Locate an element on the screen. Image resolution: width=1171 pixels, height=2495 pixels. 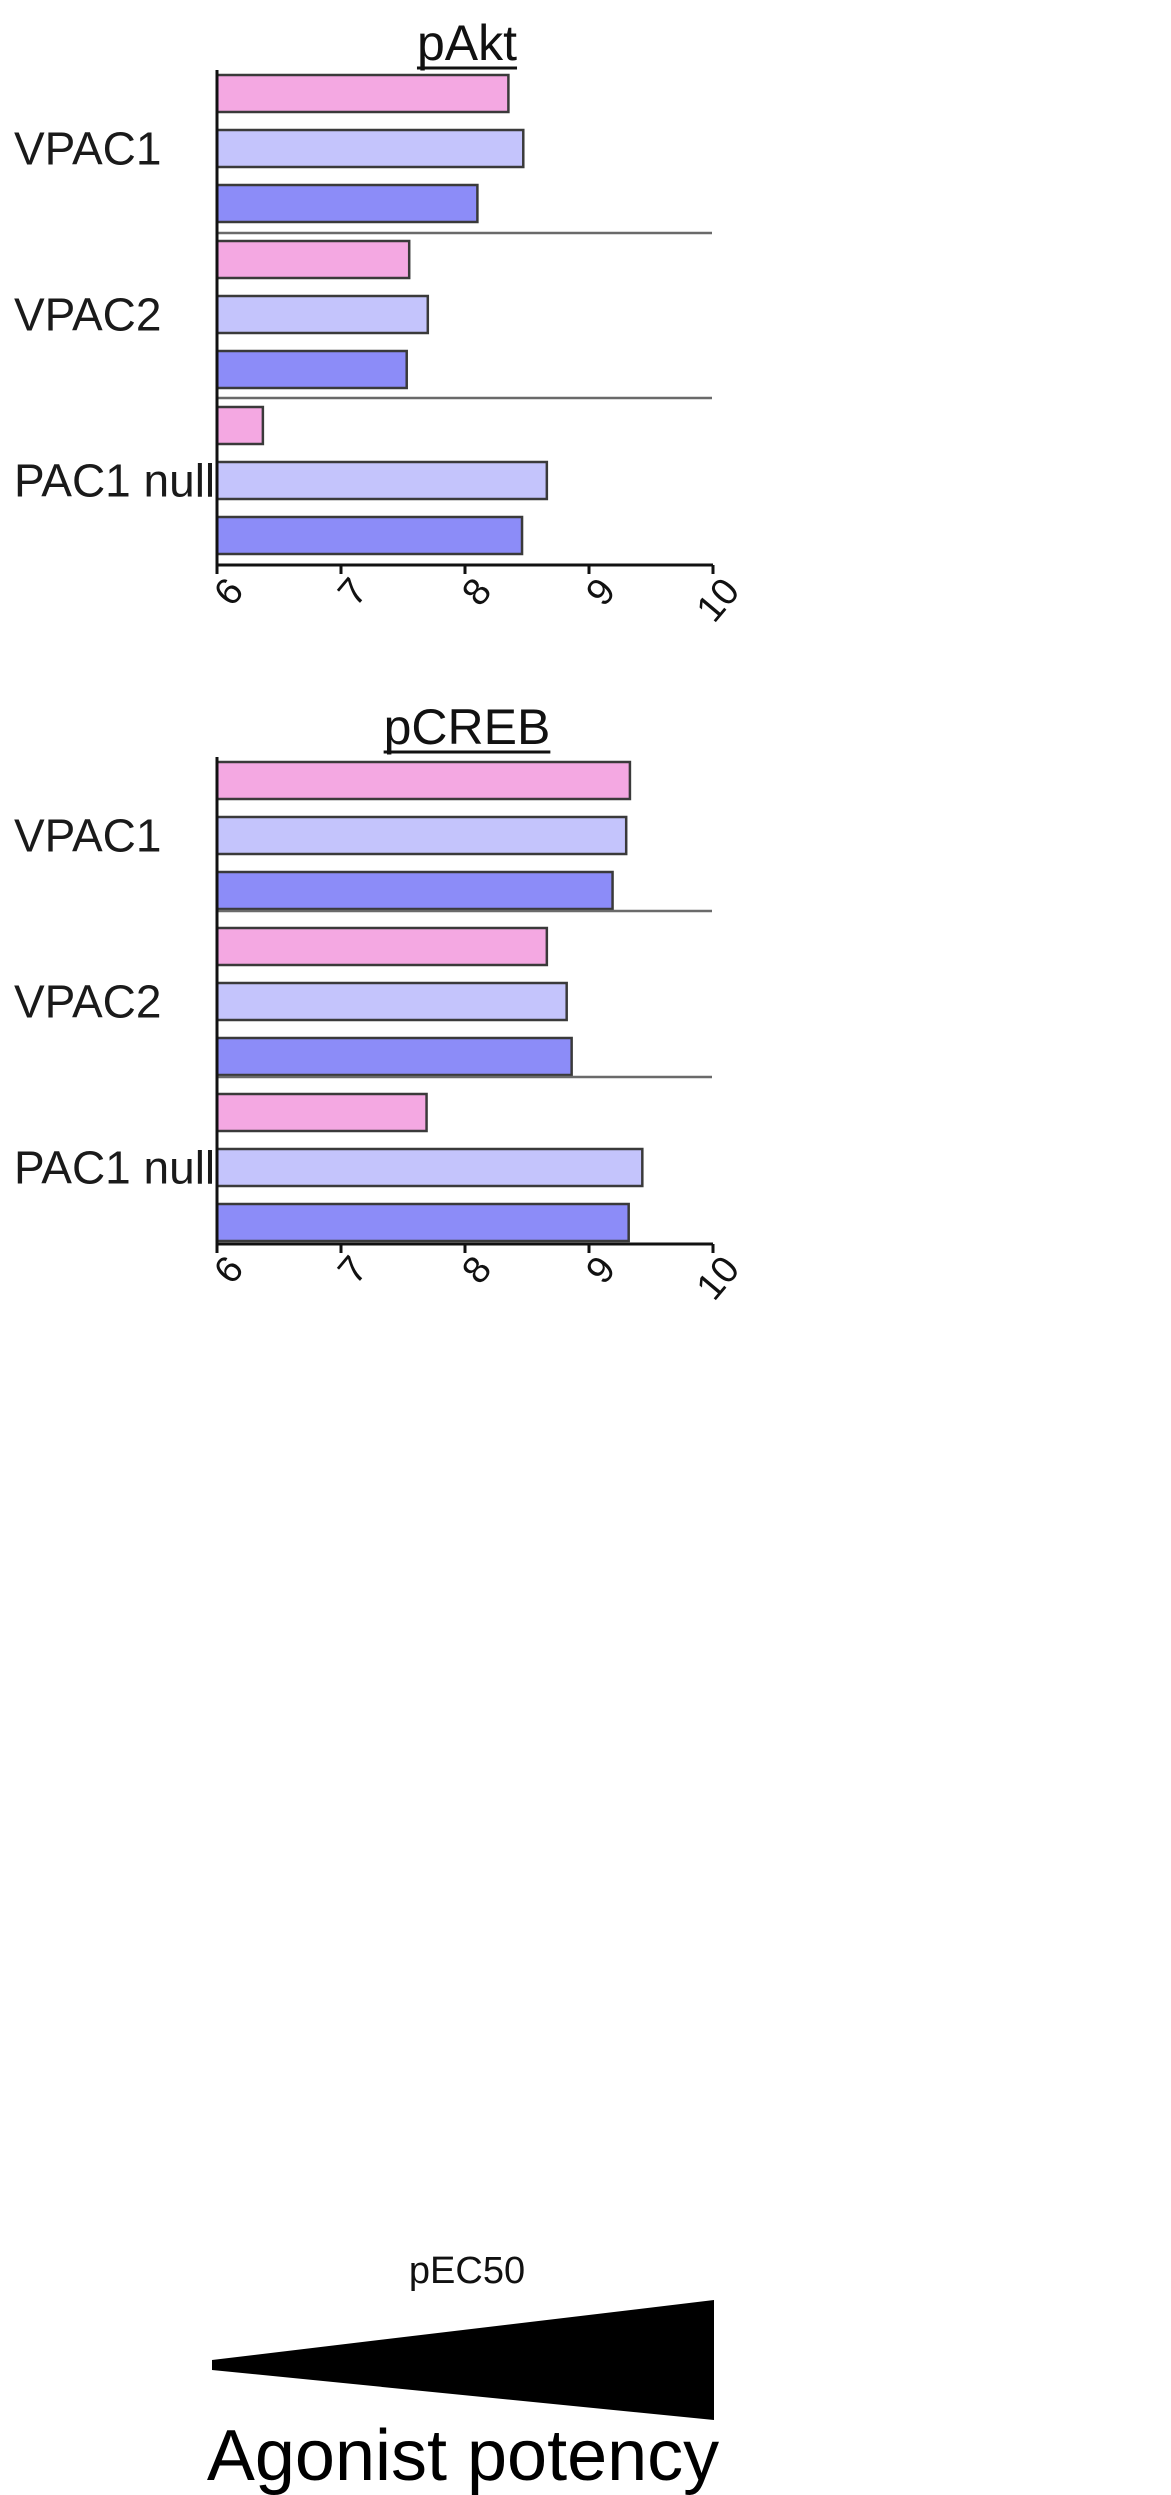
x-axis-label: pEC50 is located at coordinates (467, 2271).